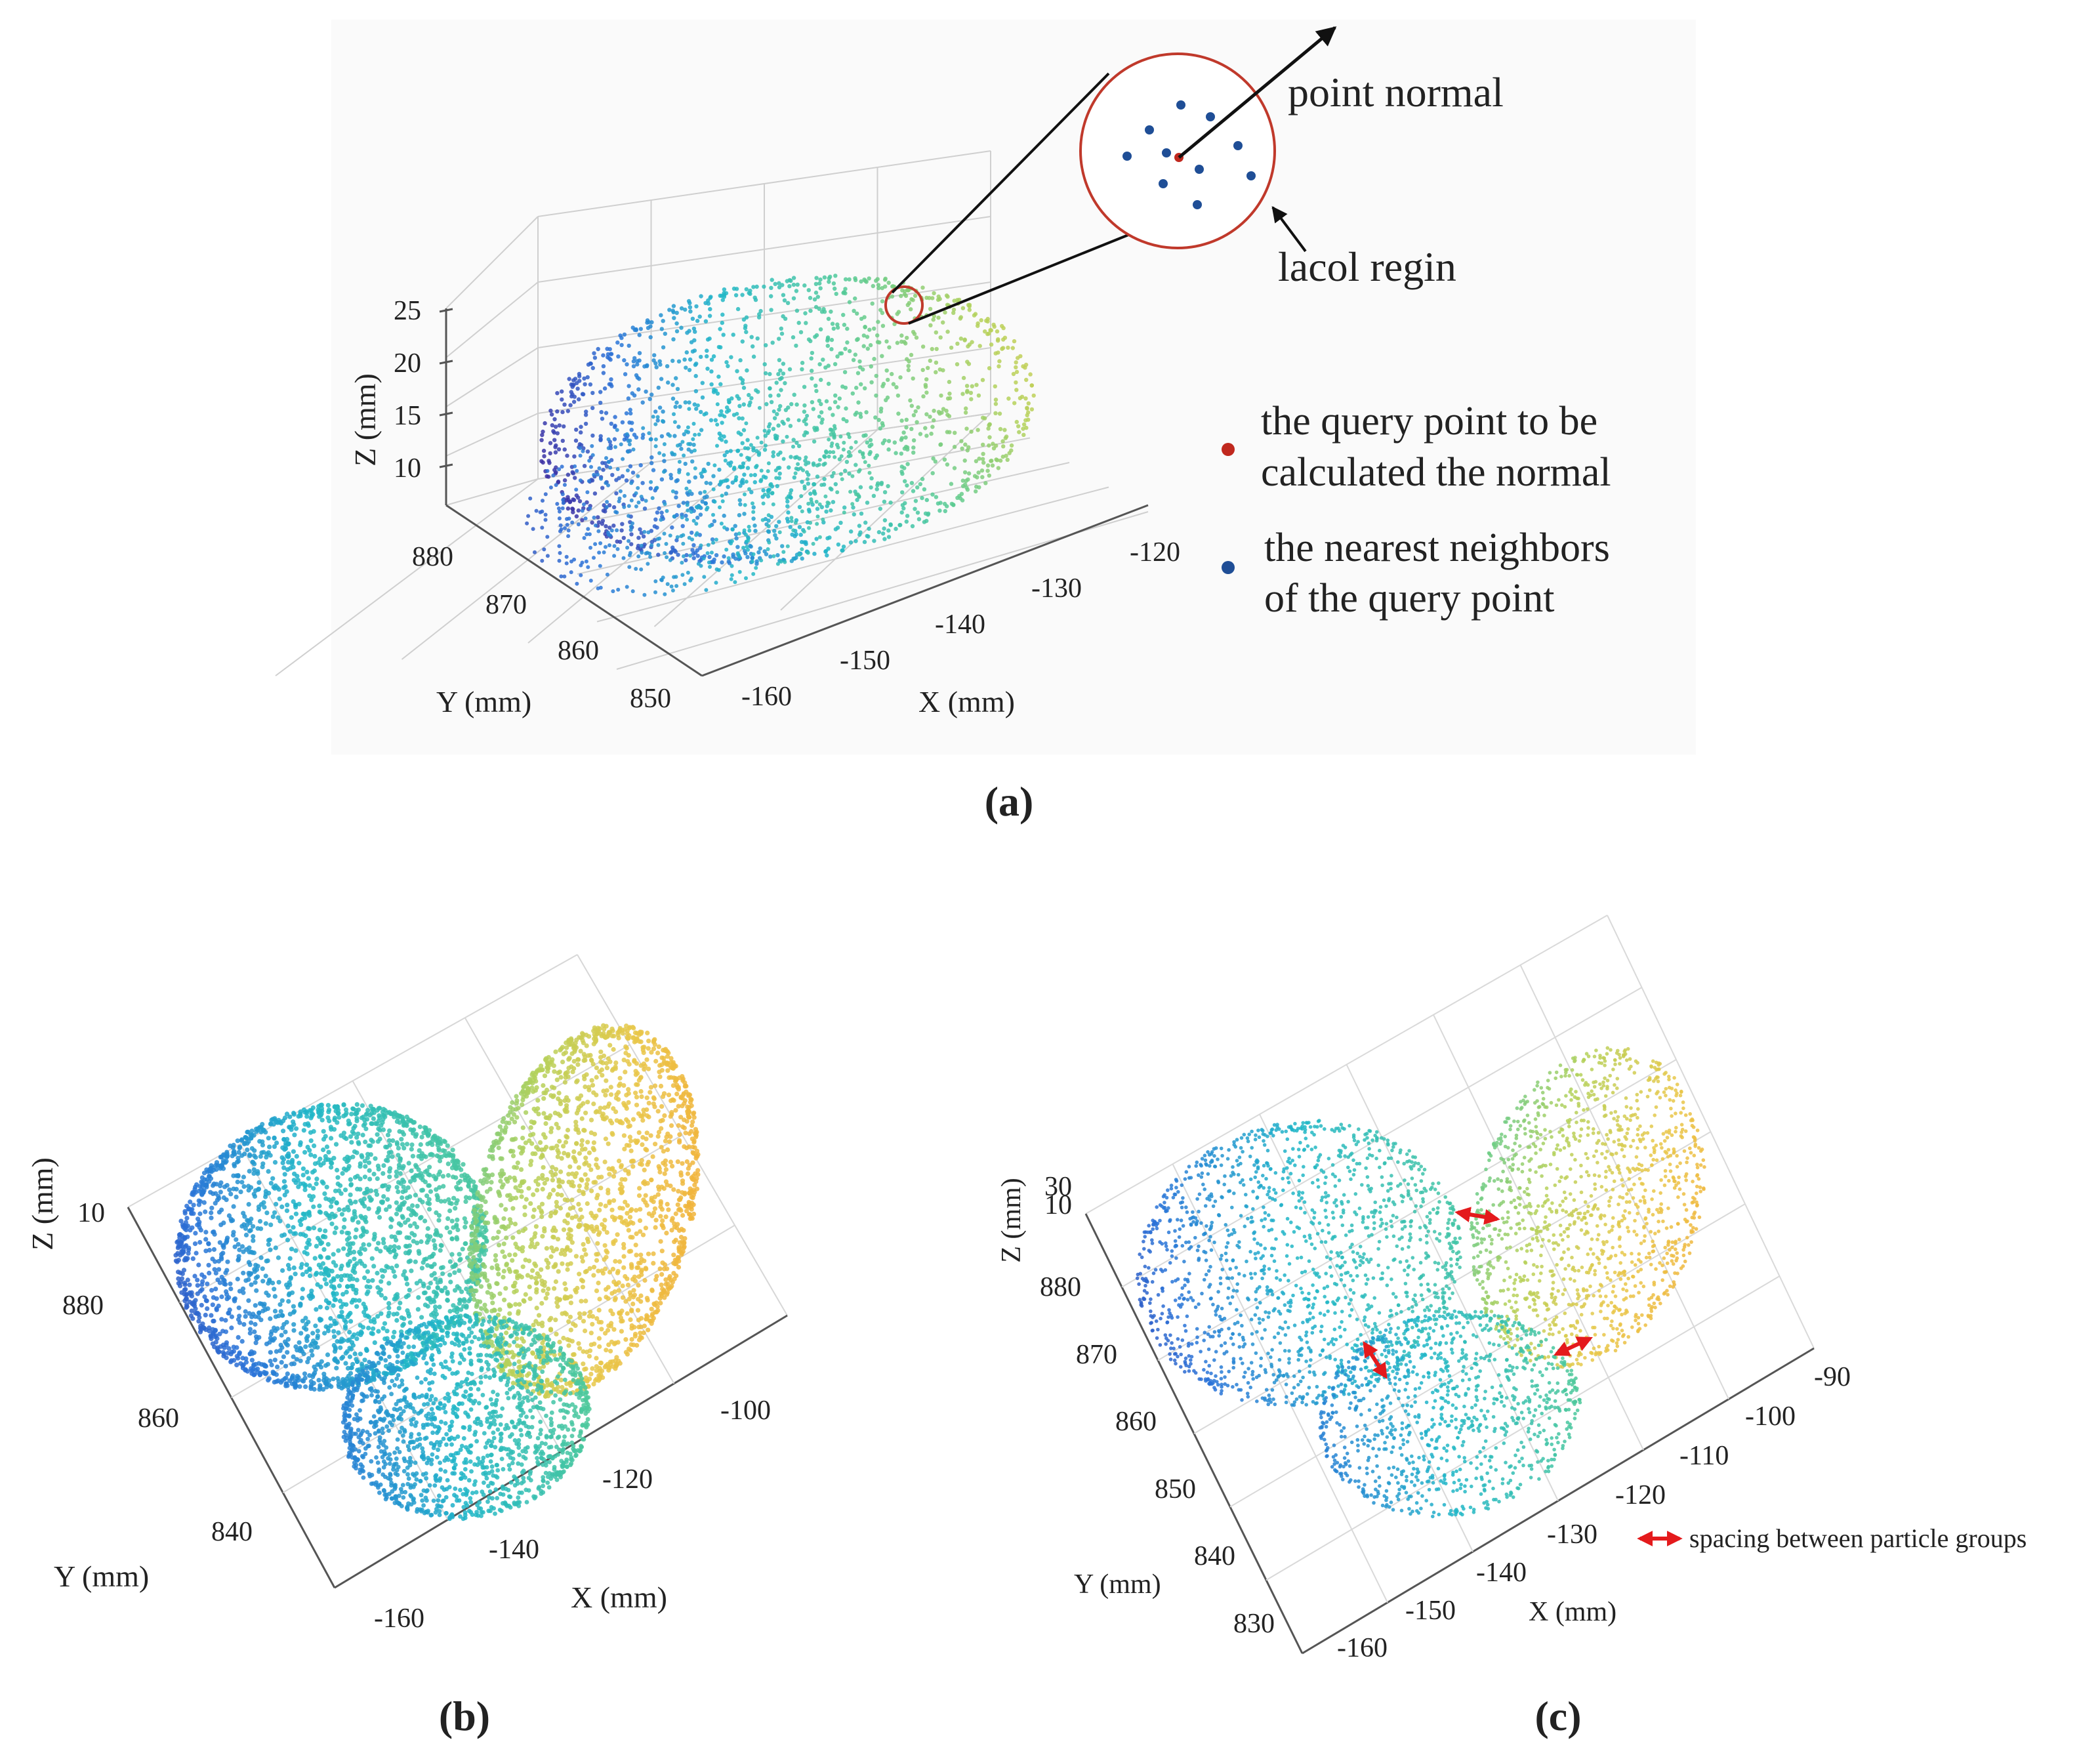 This screenshot has height=1759, width=2100. What do you see at coordinates (1228, 449) in the screenshot?
I see `legend-marker-query-icon` at bounding box center [1228, 449].